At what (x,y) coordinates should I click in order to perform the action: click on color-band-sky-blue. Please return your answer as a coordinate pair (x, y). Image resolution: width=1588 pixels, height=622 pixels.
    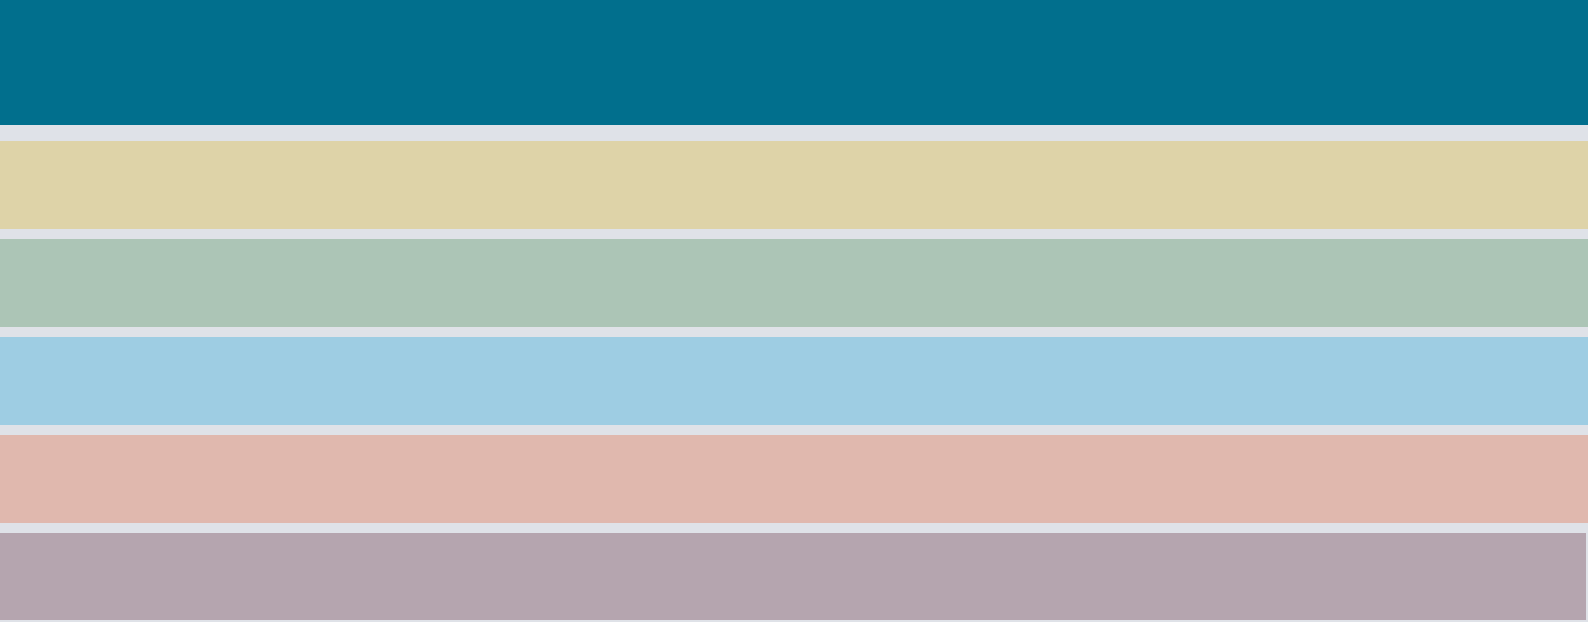
    Looking at the image, I should click on (794, 381).